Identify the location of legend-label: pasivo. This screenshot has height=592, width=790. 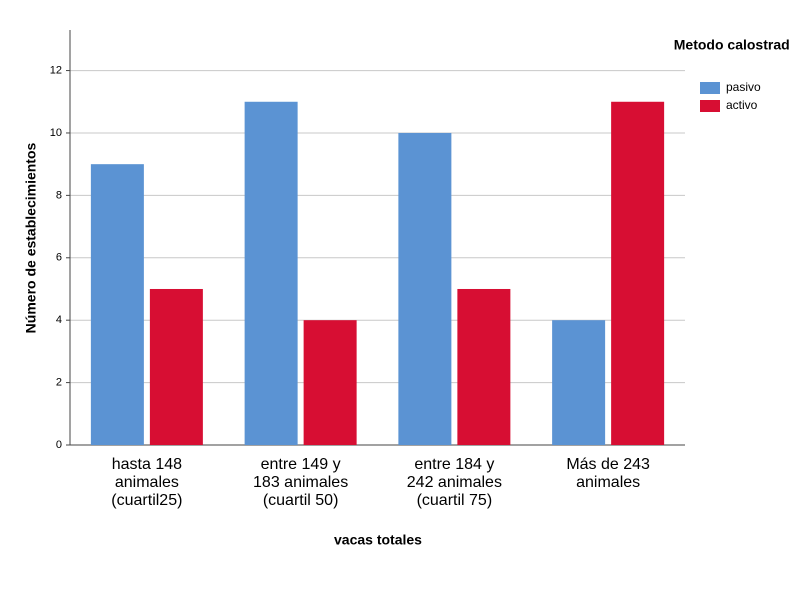
(743, 87).